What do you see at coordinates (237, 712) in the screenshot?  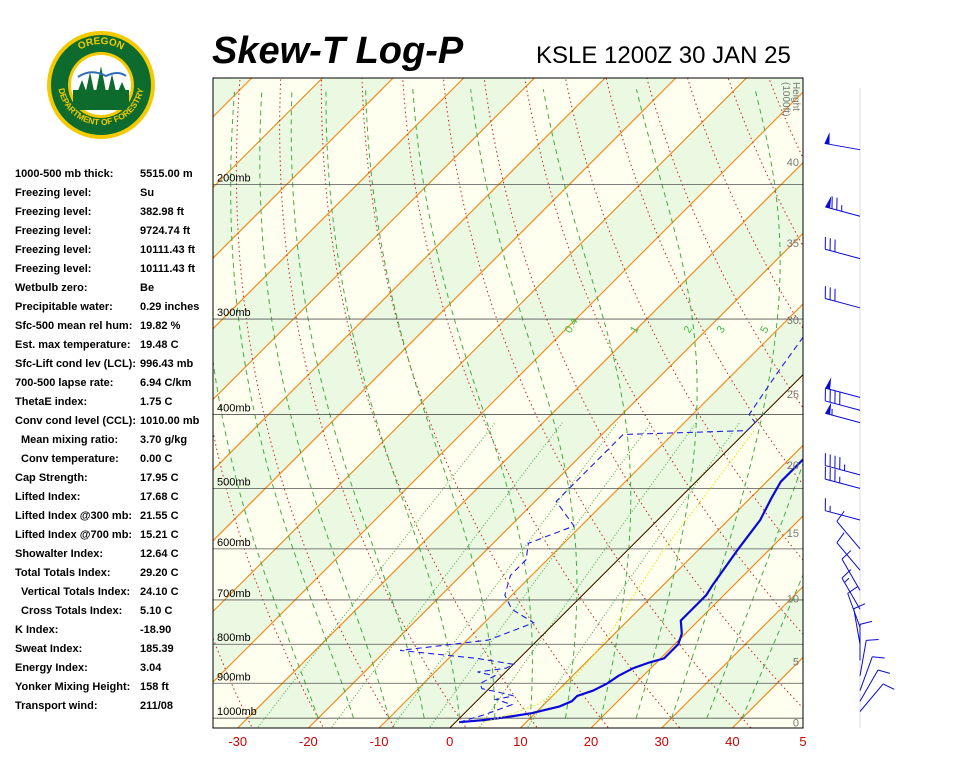 I see `pressure-level-label: 1000mb` at bounding box center [237, 712].